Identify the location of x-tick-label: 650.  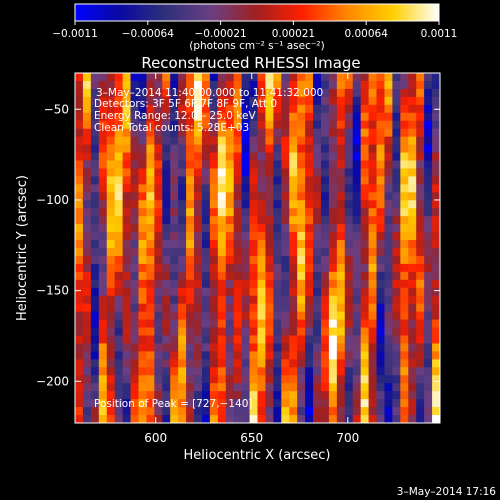
(251, 438).